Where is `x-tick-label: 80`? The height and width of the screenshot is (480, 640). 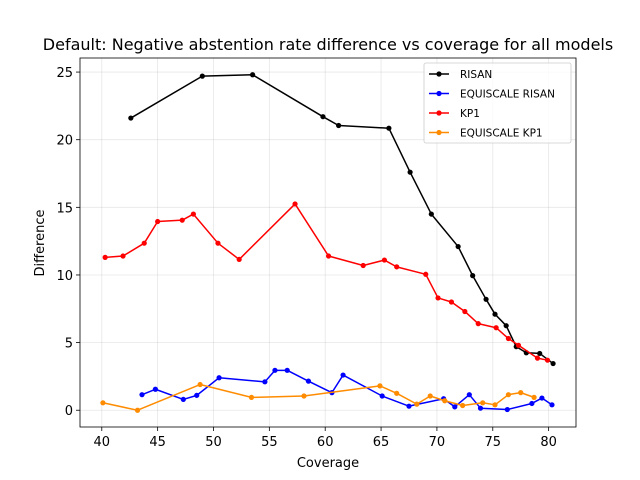 x-tick-label: 80 is located at coordinates (548, 442).